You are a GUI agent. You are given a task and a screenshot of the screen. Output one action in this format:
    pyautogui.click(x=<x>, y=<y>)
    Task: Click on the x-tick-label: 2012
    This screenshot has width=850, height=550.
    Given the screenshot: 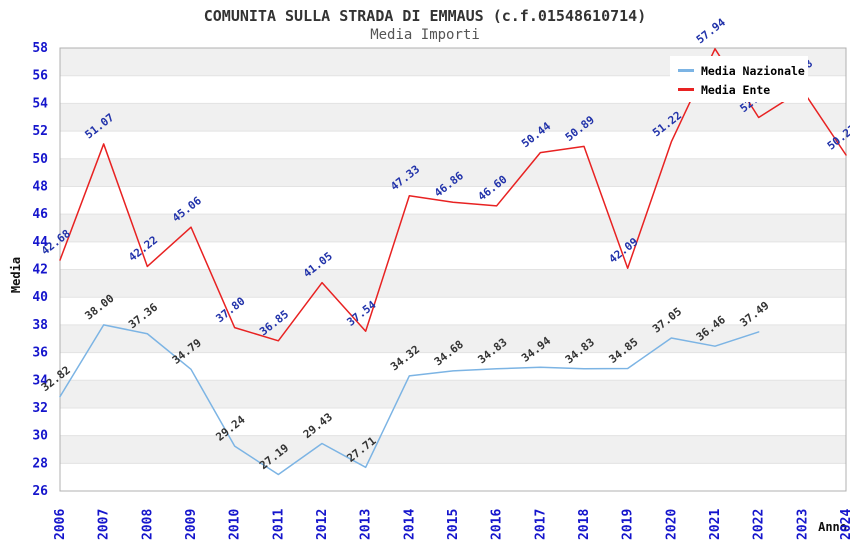 What is the action you would take?
    pyautogui.click(x=322, y=524)
    